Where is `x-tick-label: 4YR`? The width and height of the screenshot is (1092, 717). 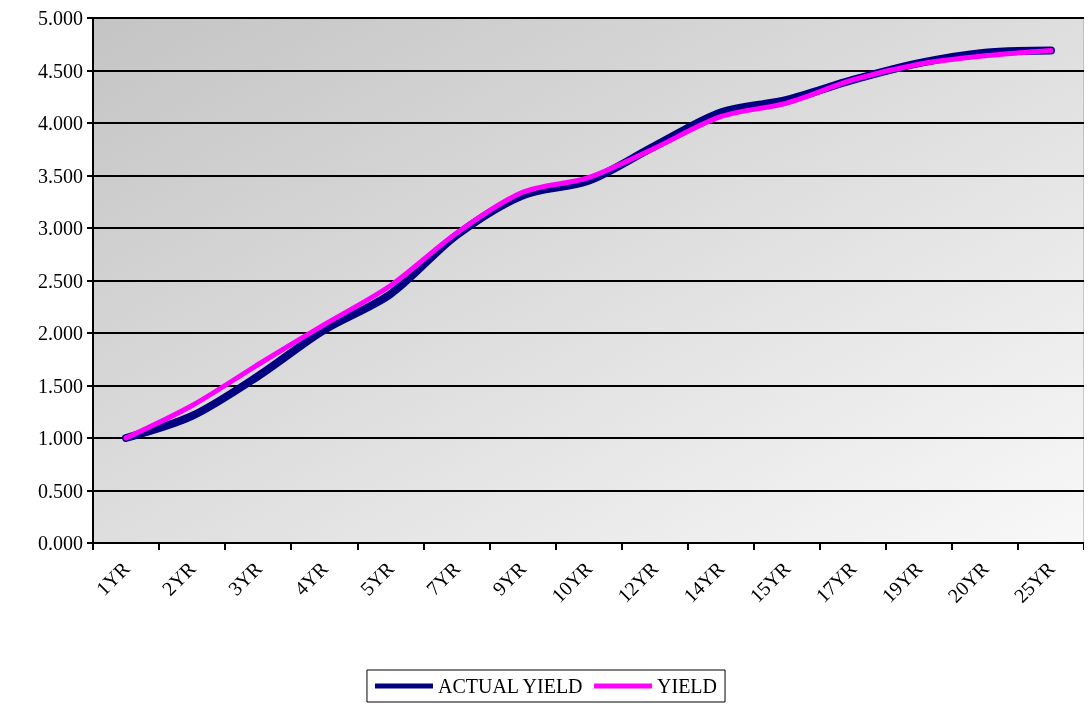
x-tick-label: 4YR is located at coordinates (311, 578).